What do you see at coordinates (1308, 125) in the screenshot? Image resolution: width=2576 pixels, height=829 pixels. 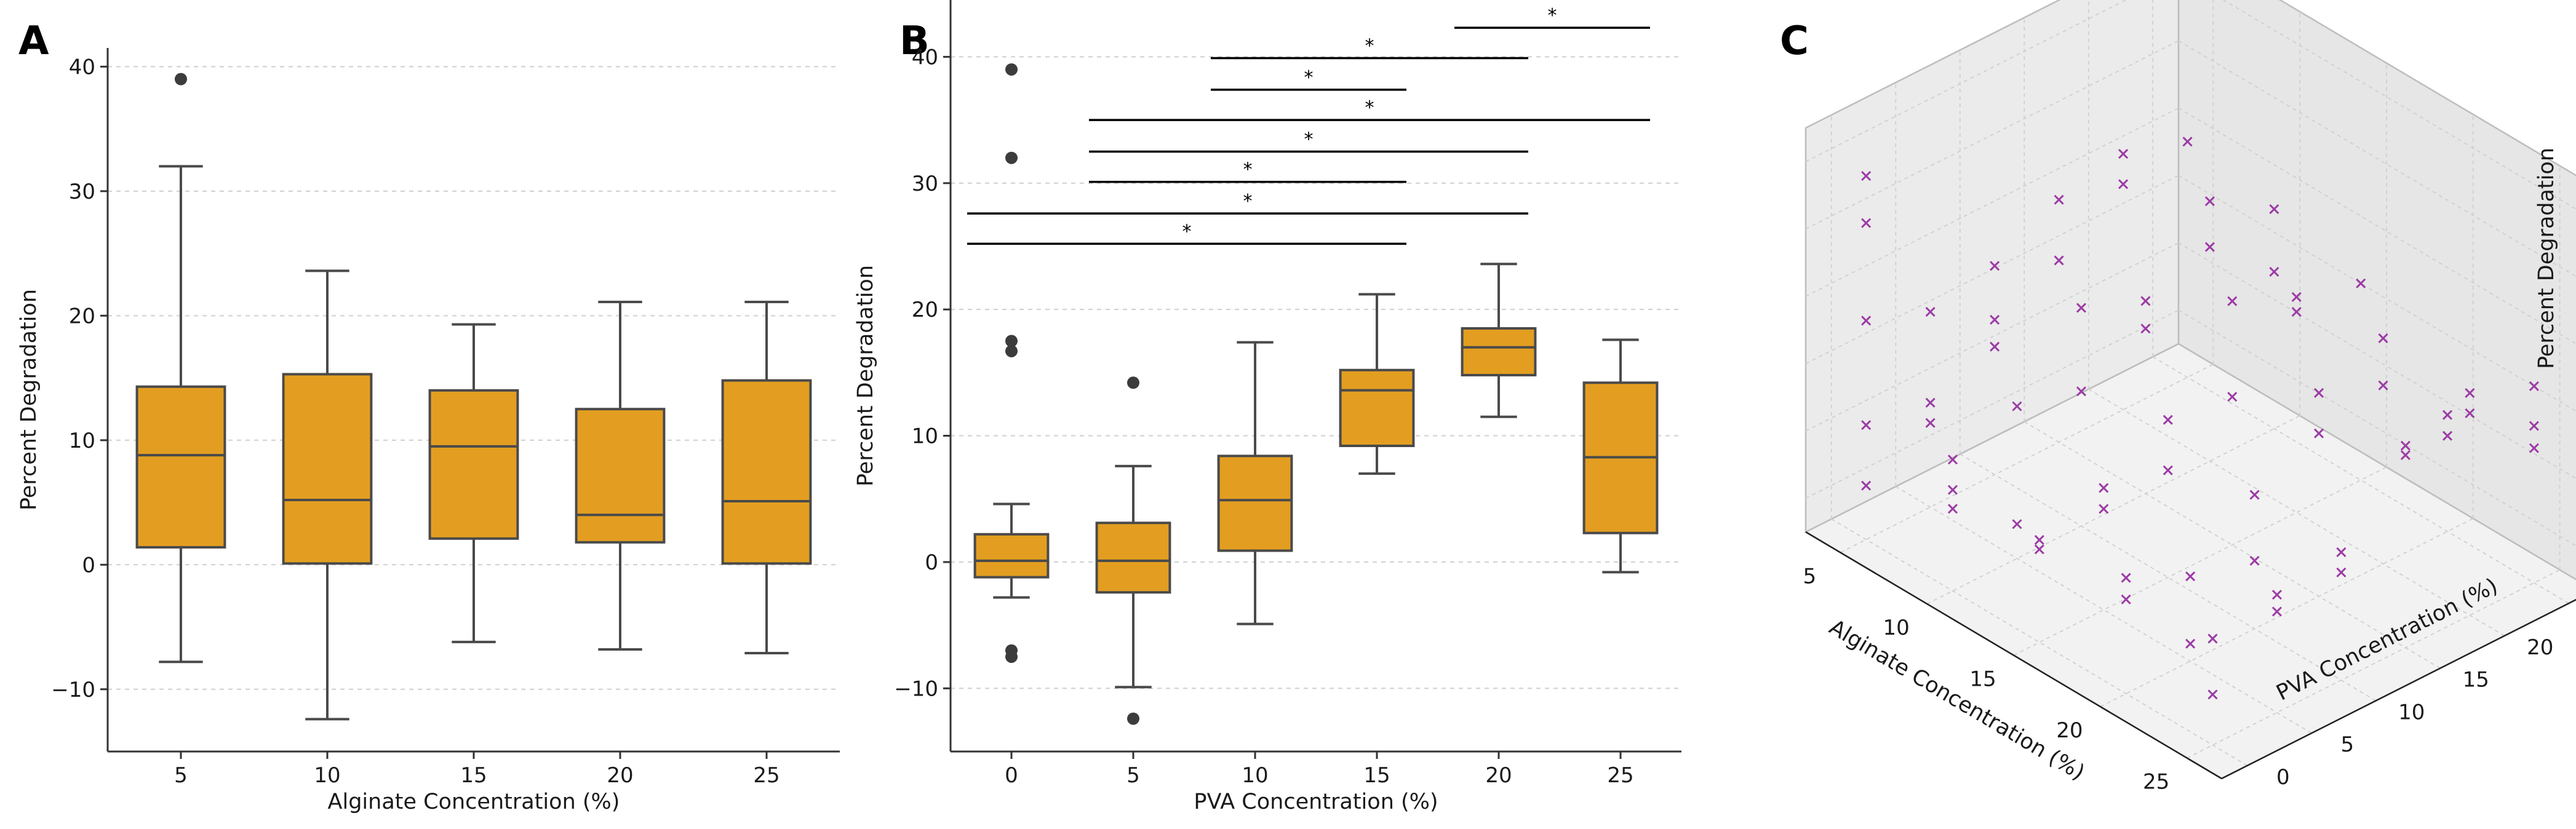 I see `panel-b-significance-bars: * * * * * * * *` at bounding box center [1308, 125].